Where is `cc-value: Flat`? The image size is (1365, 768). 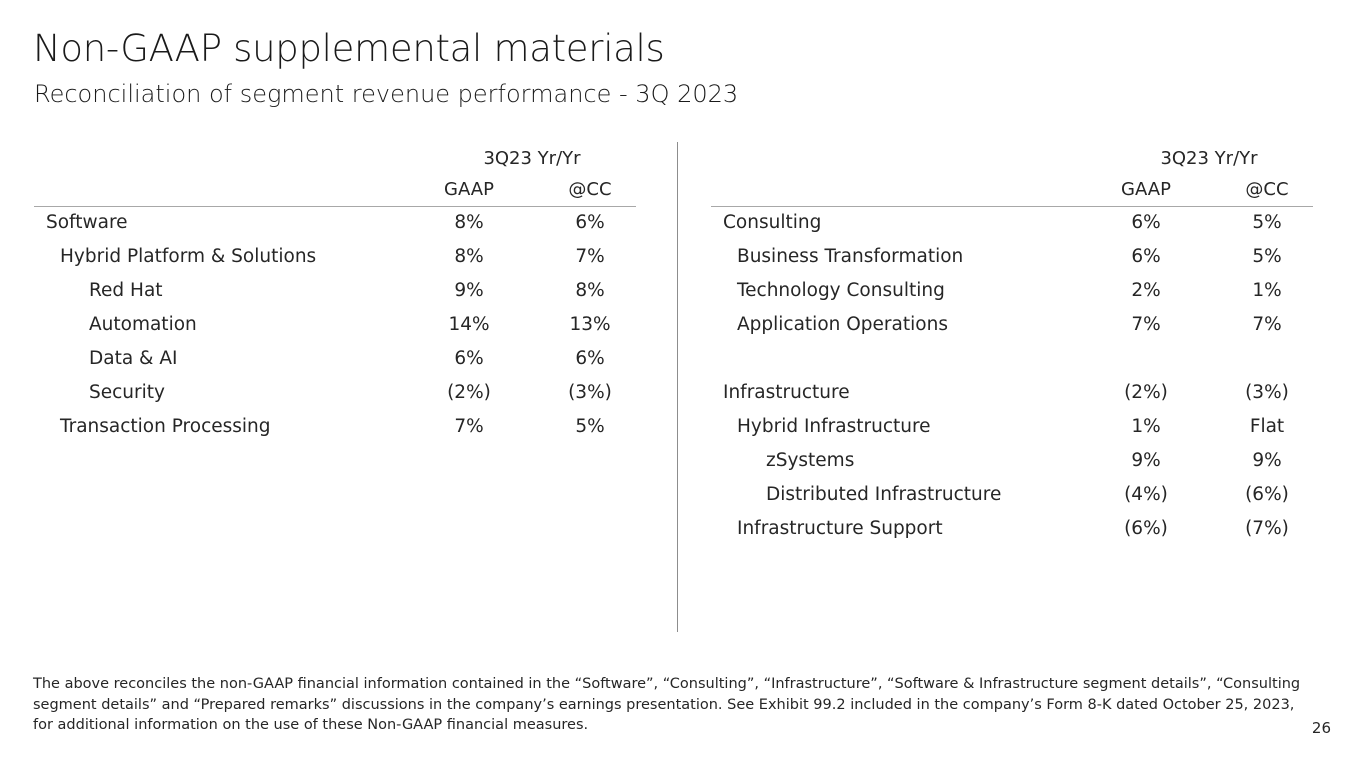 cc-value: Flat is located at coordinates (1267, 426).